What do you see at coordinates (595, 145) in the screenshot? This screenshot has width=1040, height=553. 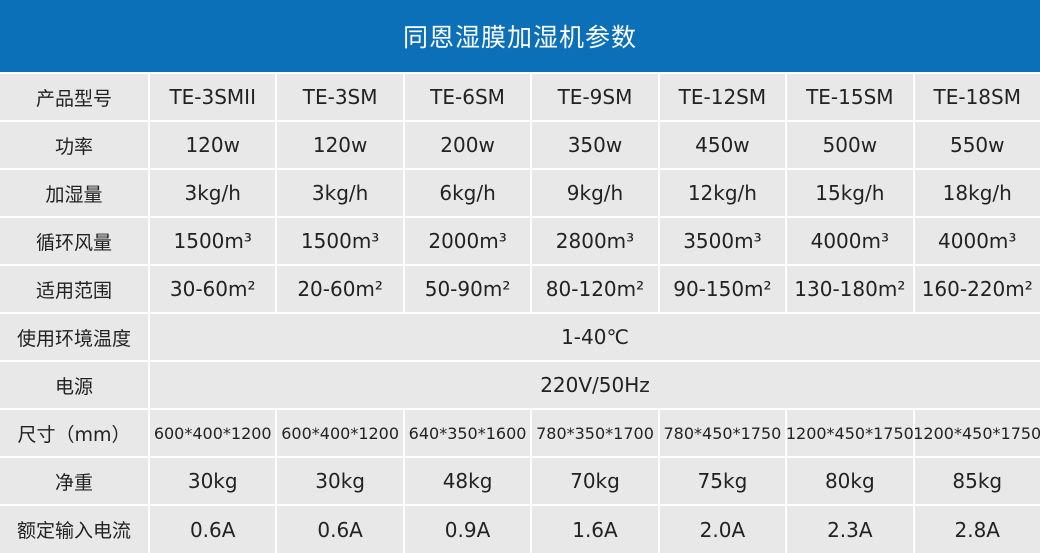 I see `table-cell: 350w` at bounding box center [595, 145].